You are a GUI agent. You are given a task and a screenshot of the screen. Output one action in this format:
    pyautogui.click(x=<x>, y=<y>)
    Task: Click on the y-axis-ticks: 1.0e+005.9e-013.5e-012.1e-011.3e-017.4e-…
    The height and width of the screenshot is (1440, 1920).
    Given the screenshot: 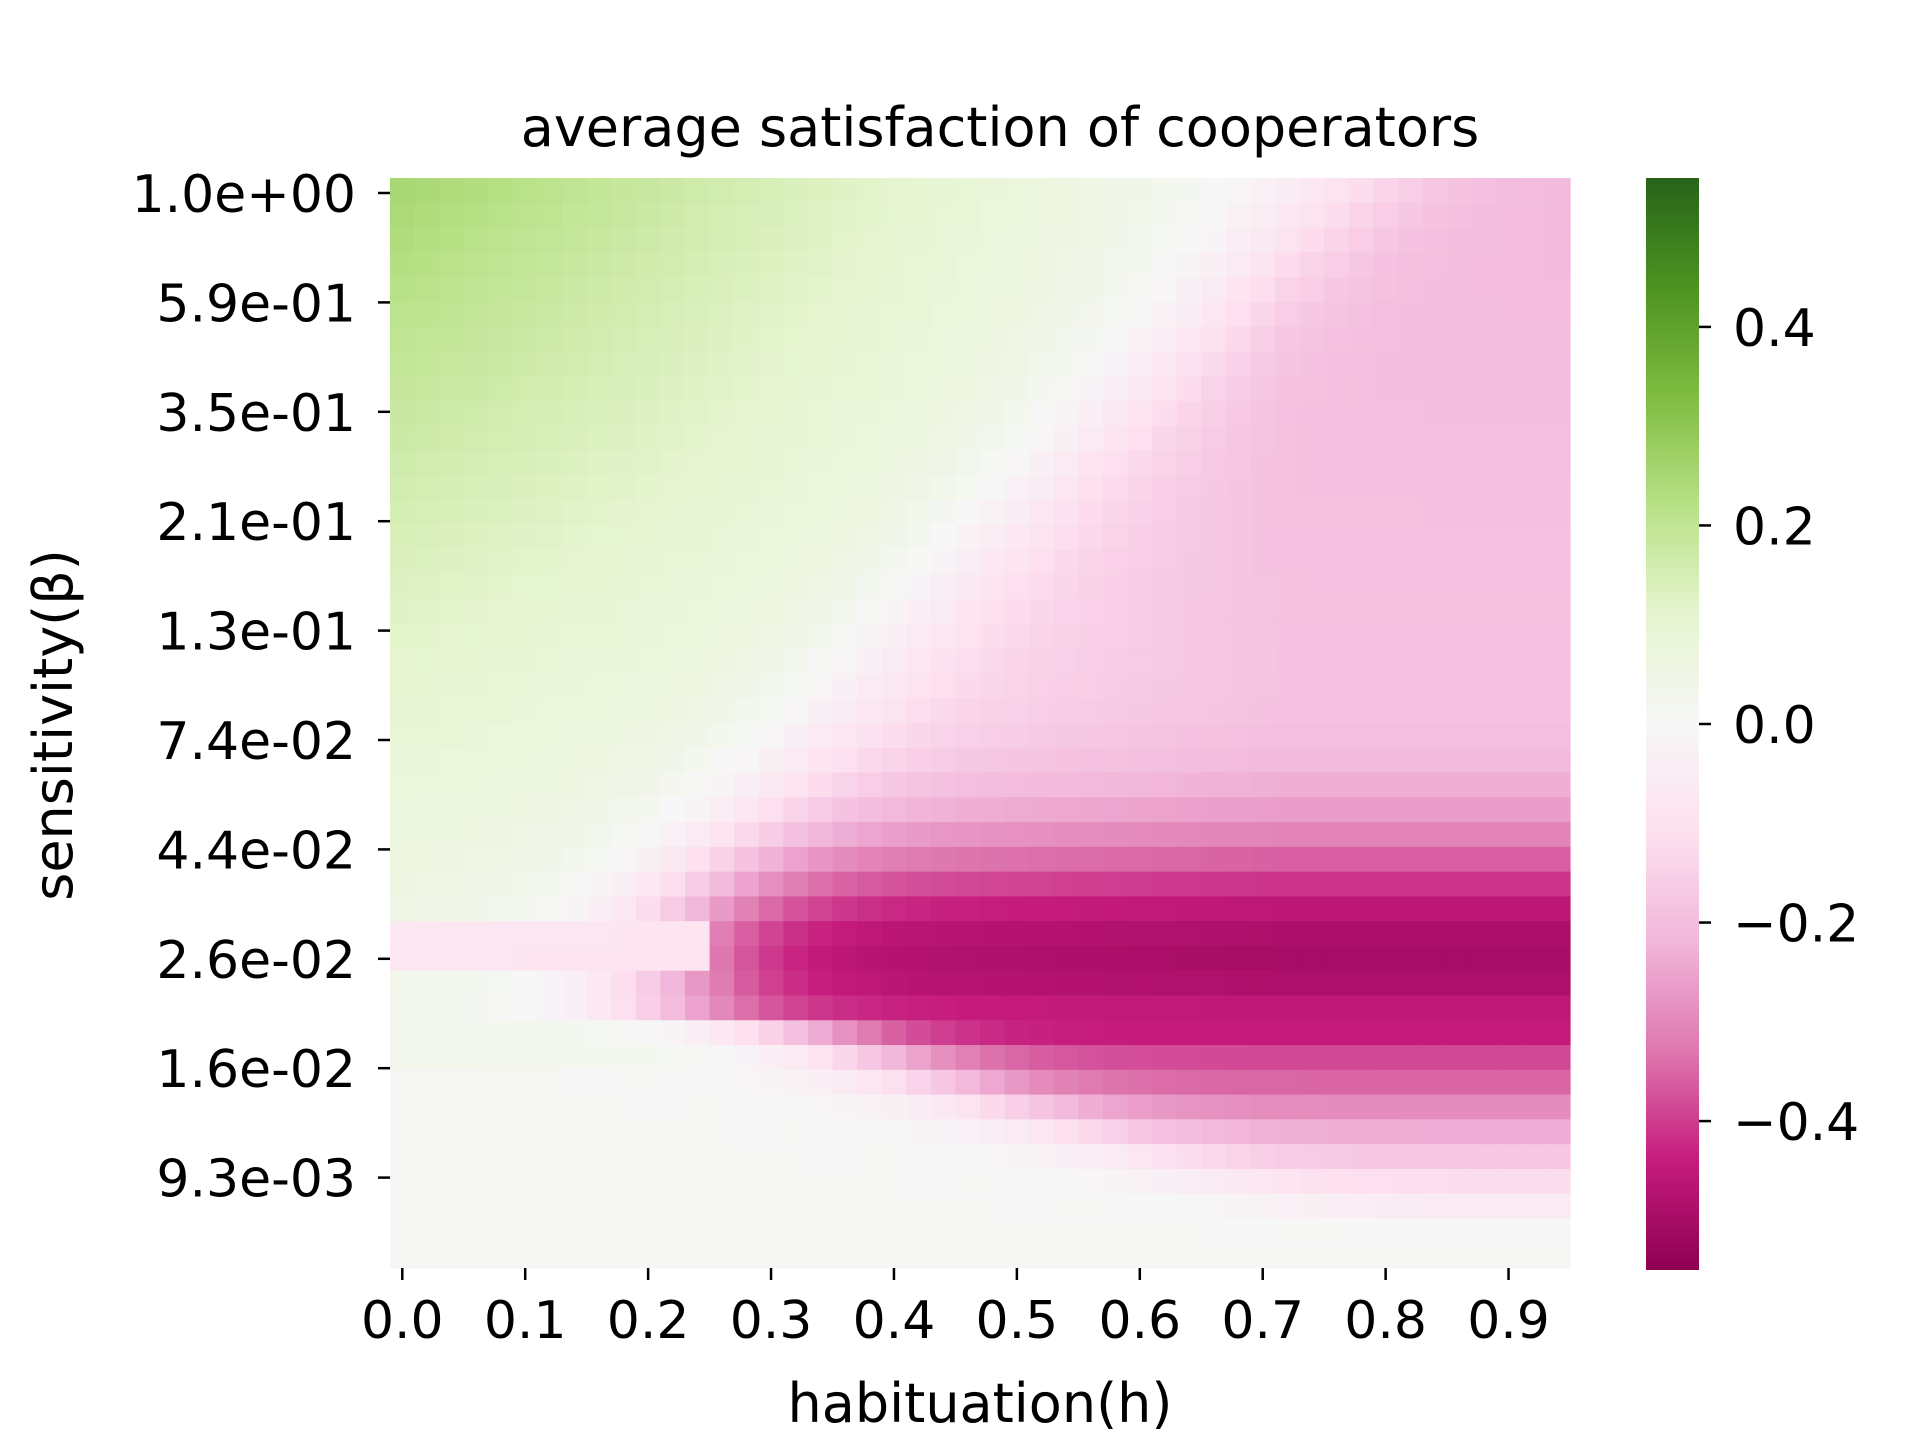 What is the action you would take?
    pyautogui.click(x=261, y=687)
    